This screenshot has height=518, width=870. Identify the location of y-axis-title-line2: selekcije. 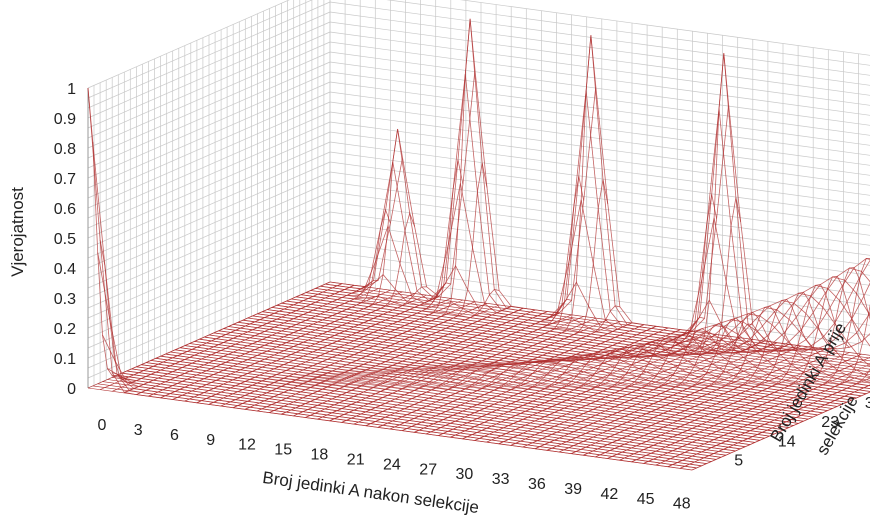
(837, 425).